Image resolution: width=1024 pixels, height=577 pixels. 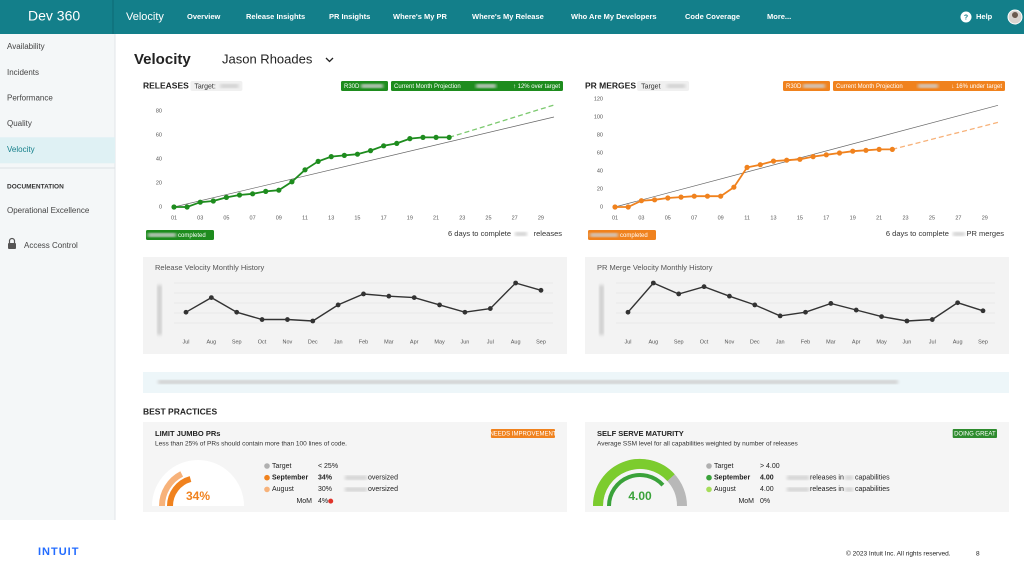 What do you see at coordinates (21, 149) in the screenshot?
I see `sidebar-link: Velocity` at bounding box center [21, 149].